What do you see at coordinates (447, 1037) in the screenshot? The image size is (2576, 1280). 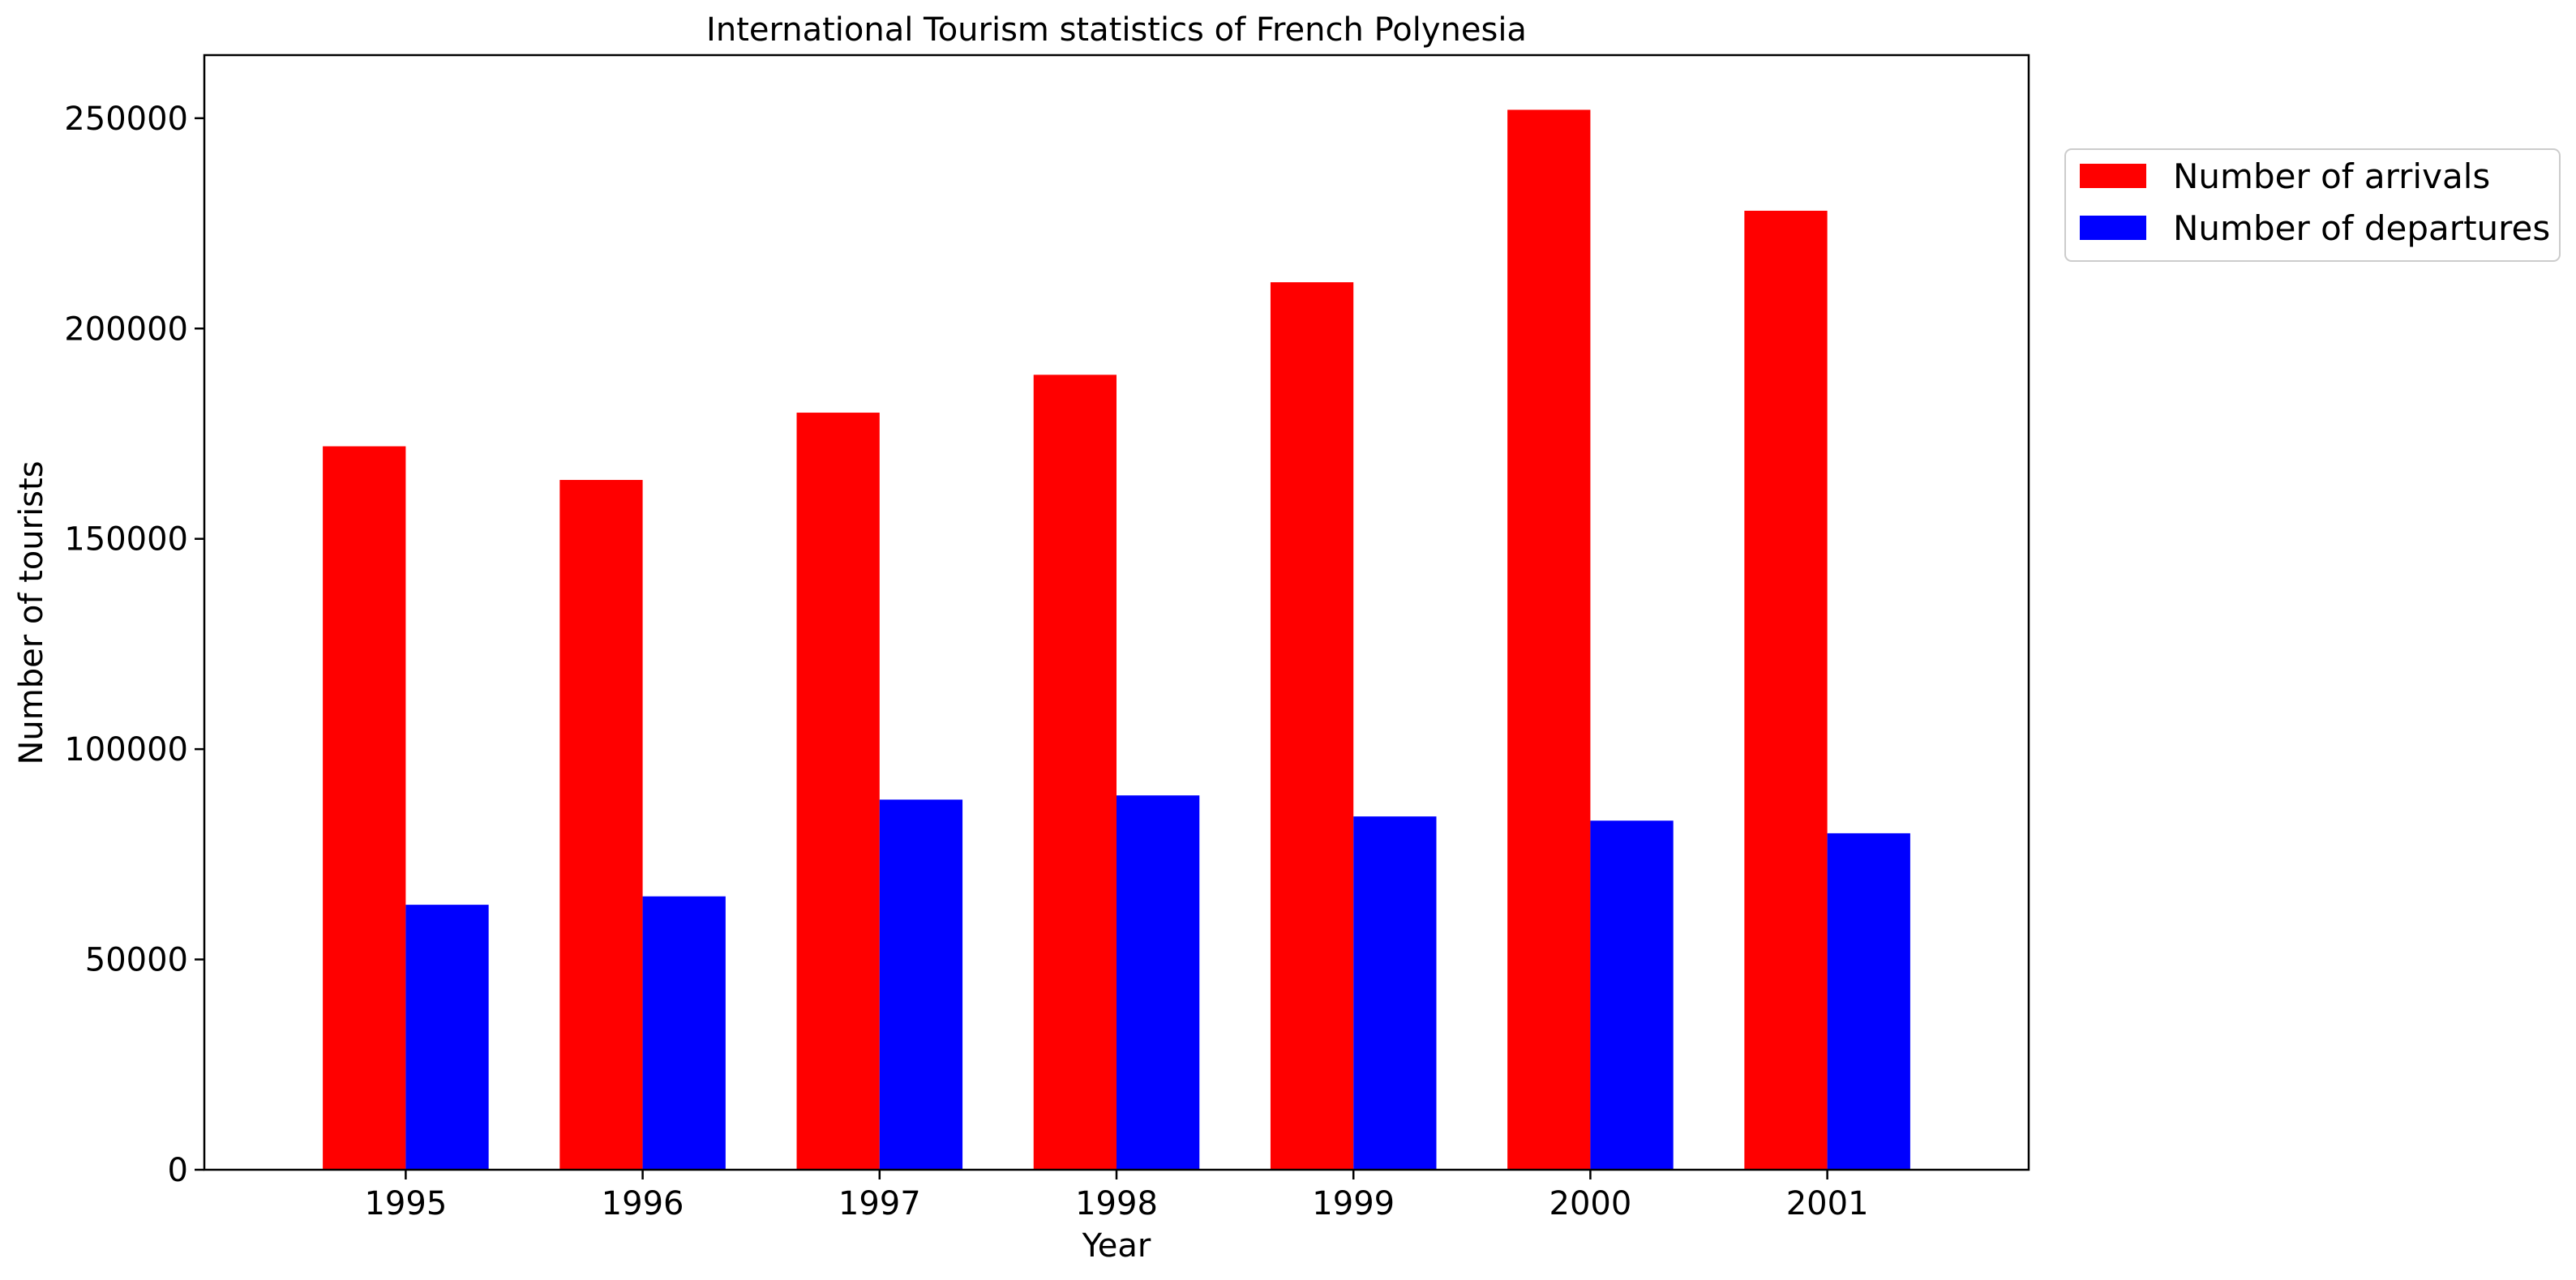 I see `bar-departures-1995` at bounding box center [447, 1037].